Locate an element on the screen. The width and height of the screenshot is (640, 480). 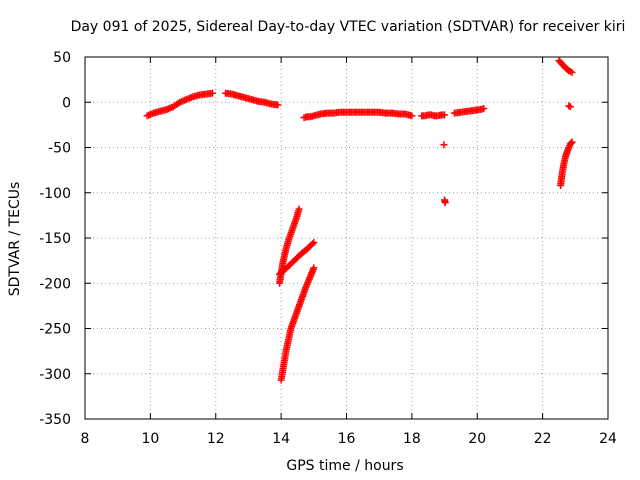
y-axis-label: SDTVAR / TECUs is located at coordinates (15, 239).